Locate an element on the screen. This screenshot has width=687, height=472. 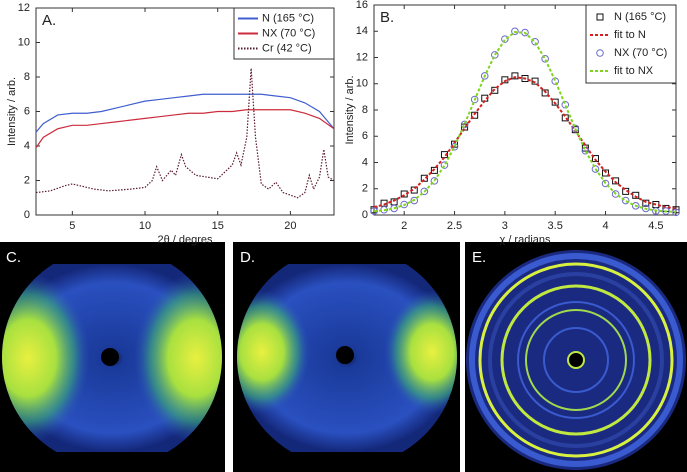
x-tick-label: 20 is located at coordinates (290, 226).